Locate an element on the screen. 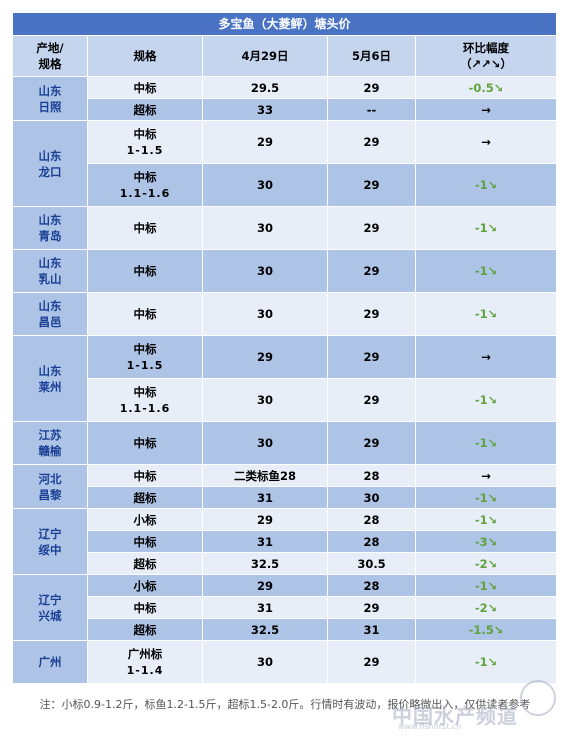  table-row: 山东 青岛 中标 30 29 -1↘ is located at coordinates (285, 228).